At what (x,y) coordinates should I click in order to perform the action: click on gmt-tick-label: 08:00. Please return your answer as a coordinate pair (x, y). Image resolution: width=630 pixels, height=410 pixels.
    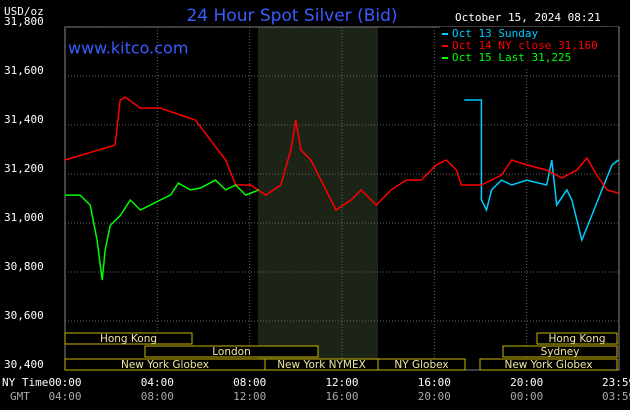
    Looking at the image, I should click on (157, 396).